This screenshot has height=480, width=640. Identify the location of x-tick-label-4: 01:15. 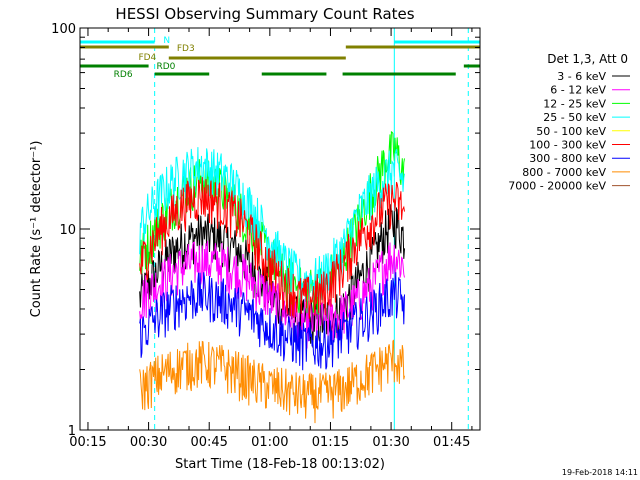
(330, 442).